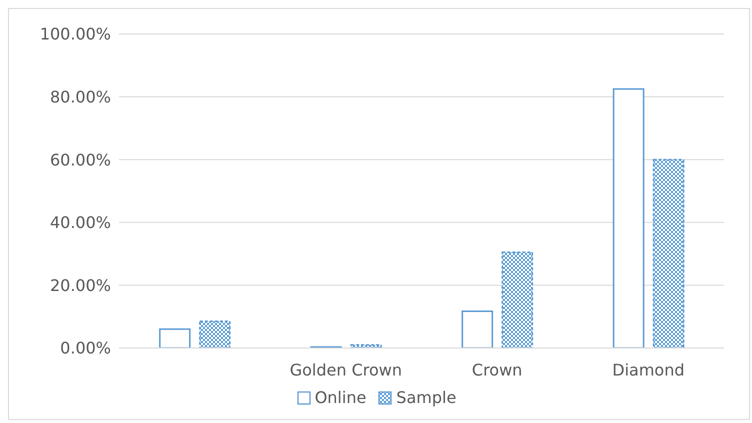 The width and height of the screenshot is (752, 423). Describe the element at coordinates (346, 370) in the screenshot. I see `x-tick-label: Golden Crown` at that location.